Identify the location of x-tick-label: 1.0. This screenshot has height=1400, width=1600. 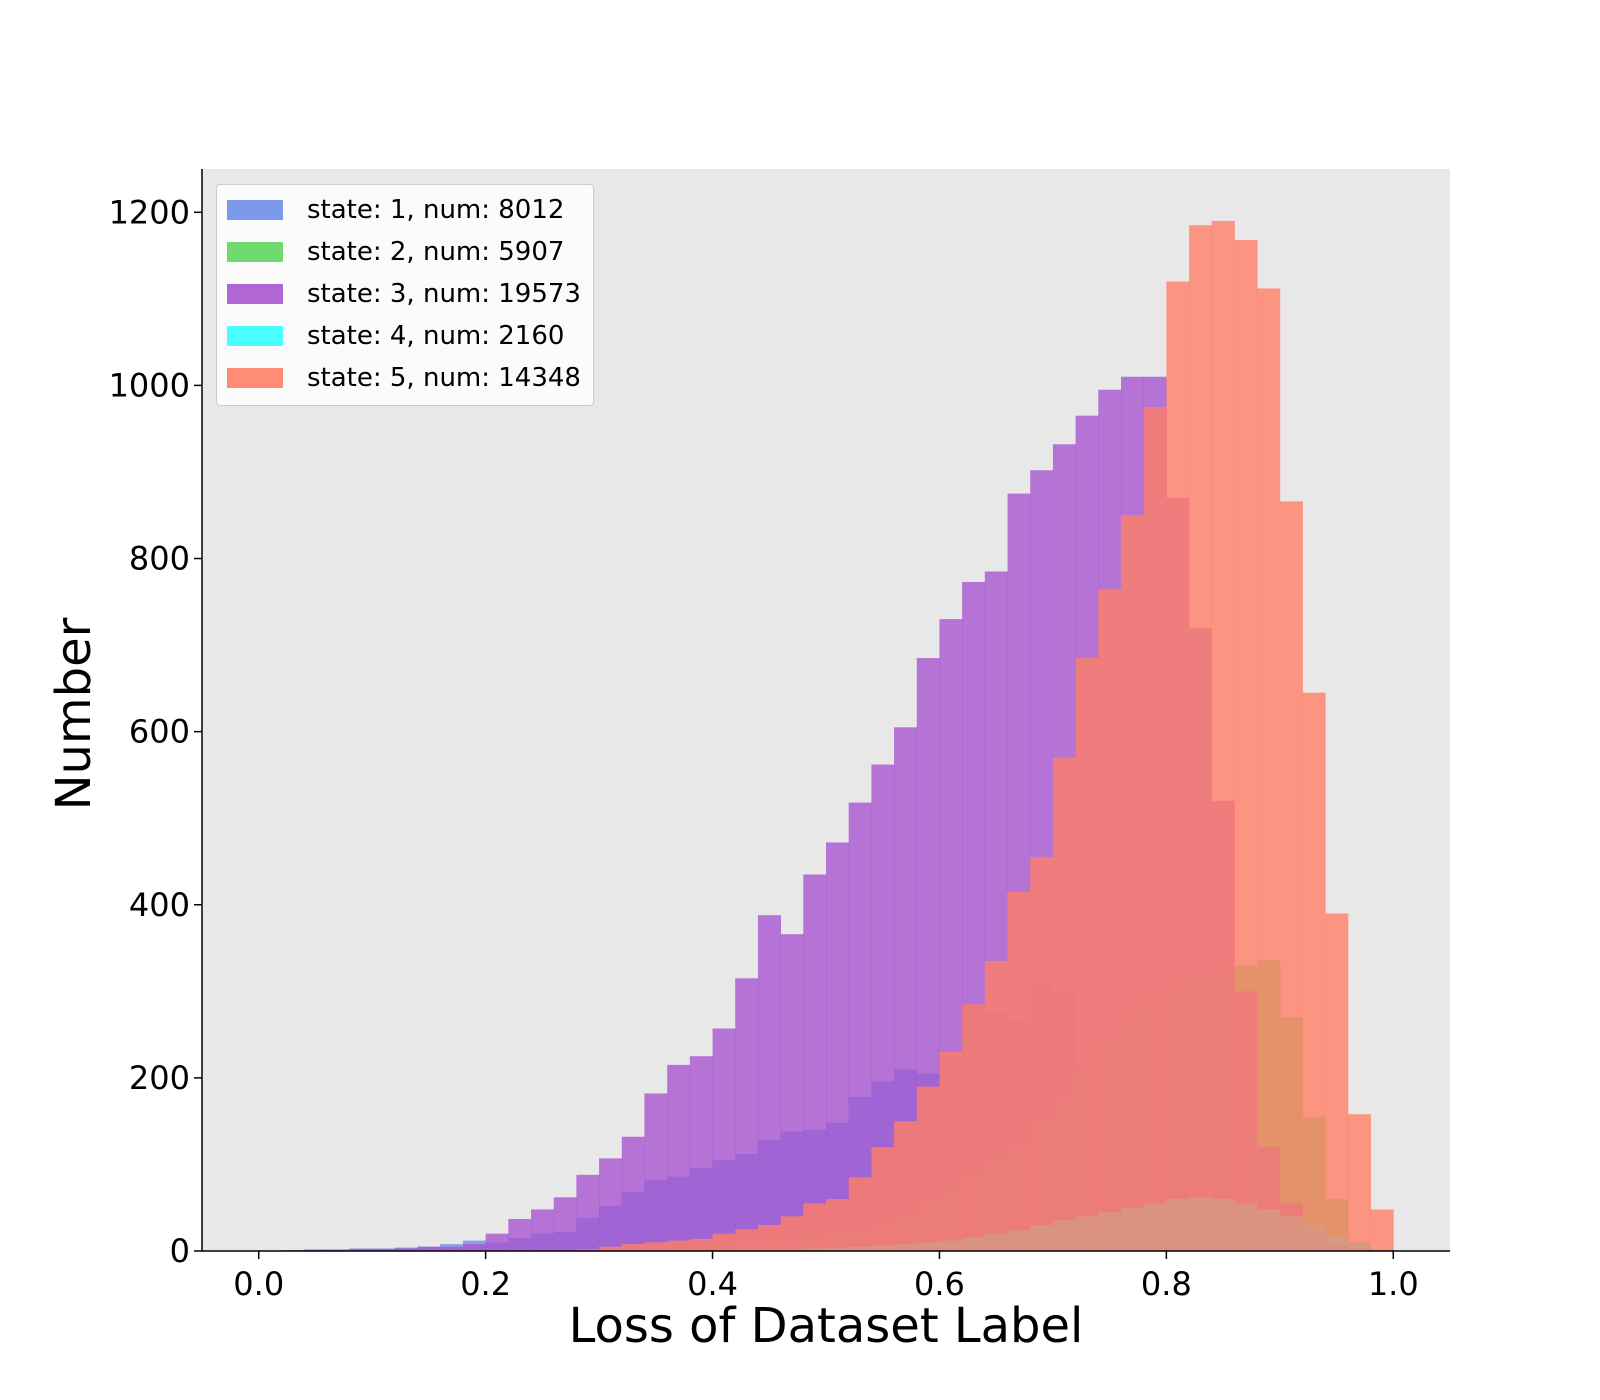
(1393, 1284).